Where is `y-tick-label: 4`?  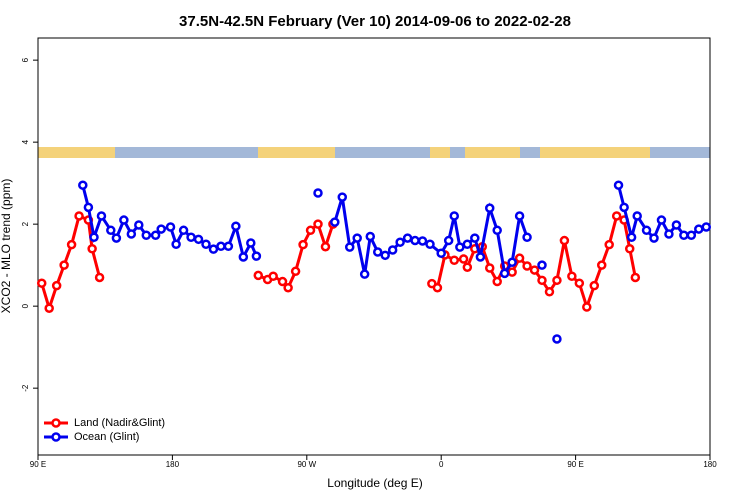
y-tick-label: 4 is located at coordinates (25, 141).